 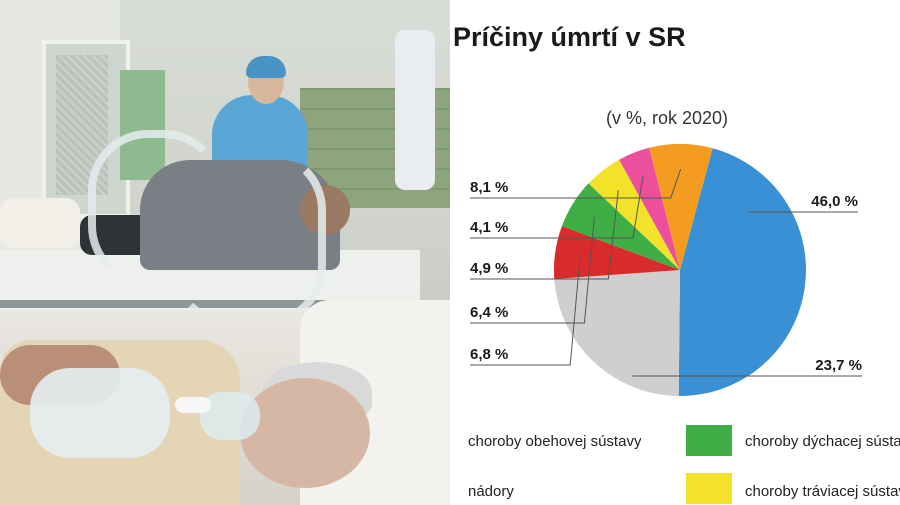 What do you see at coordinates (838, 365) in the screenshot?
I see `slice-label: 23,7 %` at bounding box center [838, 365].